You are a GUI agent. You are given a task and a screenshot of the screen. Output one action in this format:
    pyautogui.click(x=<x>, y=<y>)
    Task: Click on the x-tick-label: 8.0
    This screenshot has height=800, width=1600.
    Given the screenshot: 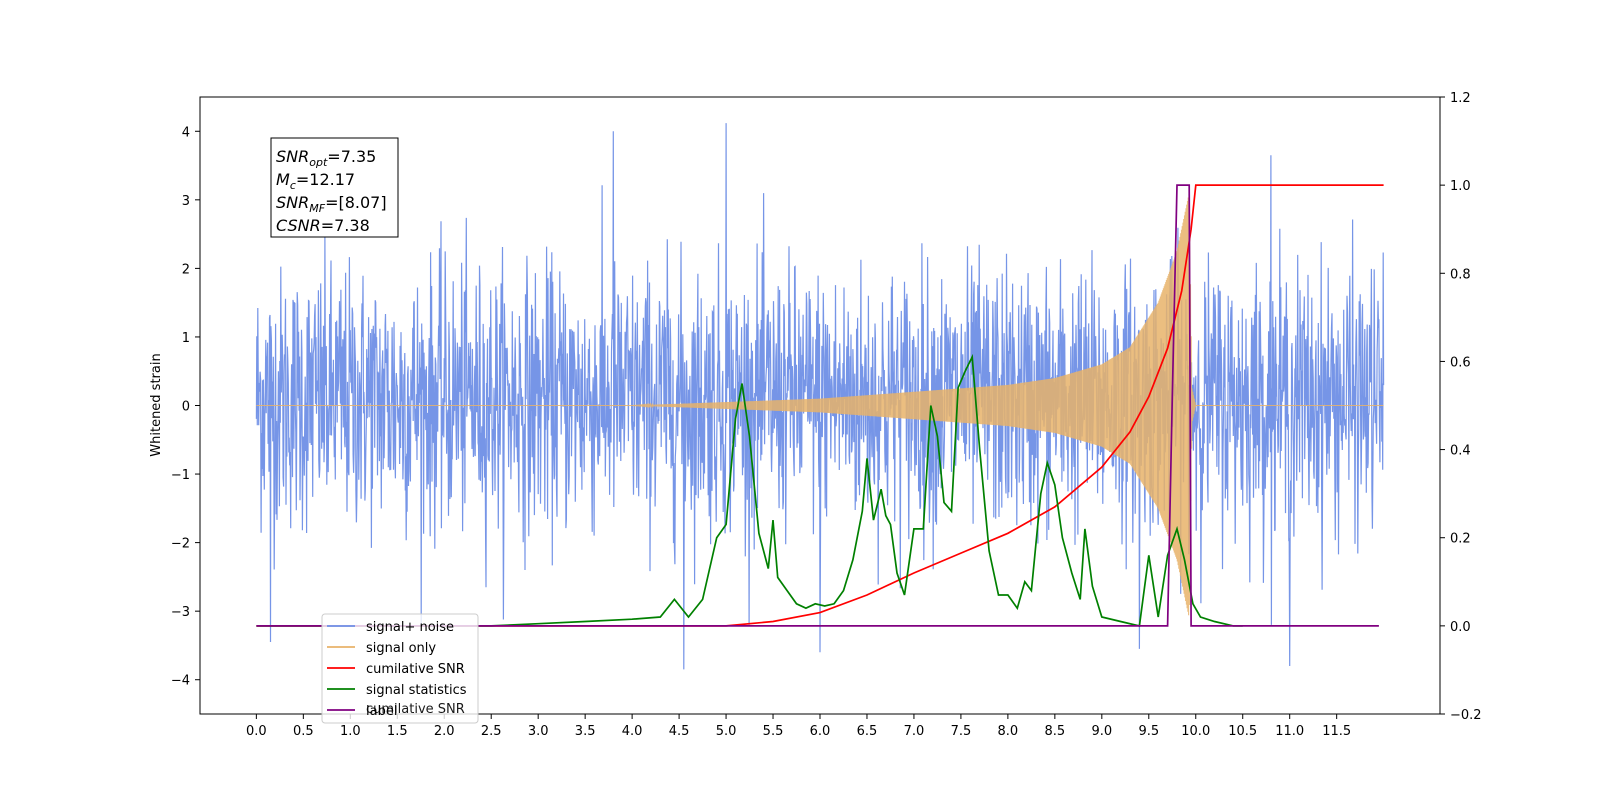 What is the action you would take?
    pyautogui.click(x=1008, y=731)
    